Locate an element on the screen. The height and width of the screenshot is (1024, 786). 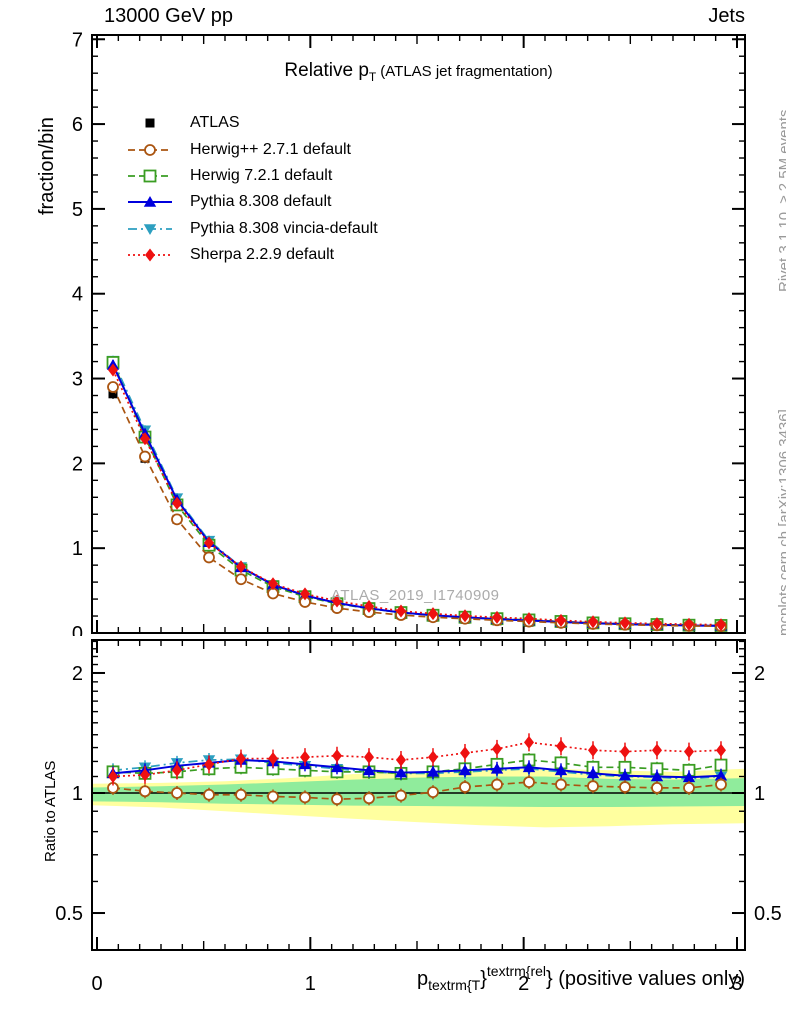
ratio-y-tick-label-left: 2 is located at coordinates (77, 674).